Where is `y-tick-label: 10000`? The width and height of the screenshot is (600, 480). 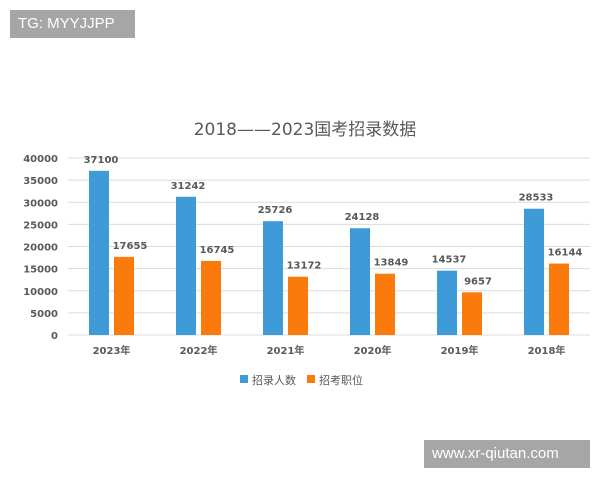
y-tick-label: 10000 is located at coordinates (40, 292).